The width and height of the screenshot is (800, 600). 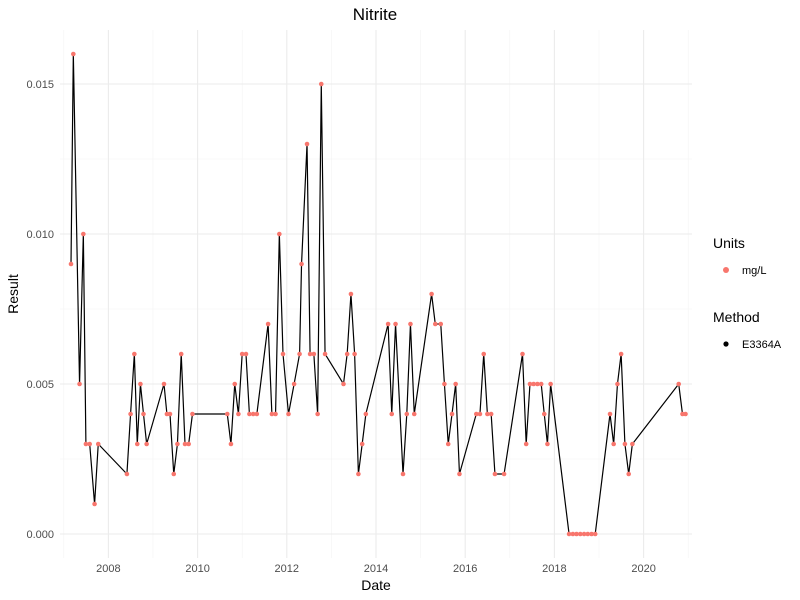 I want to click on x-tick-label: 2010, so click(x=197, y=569).